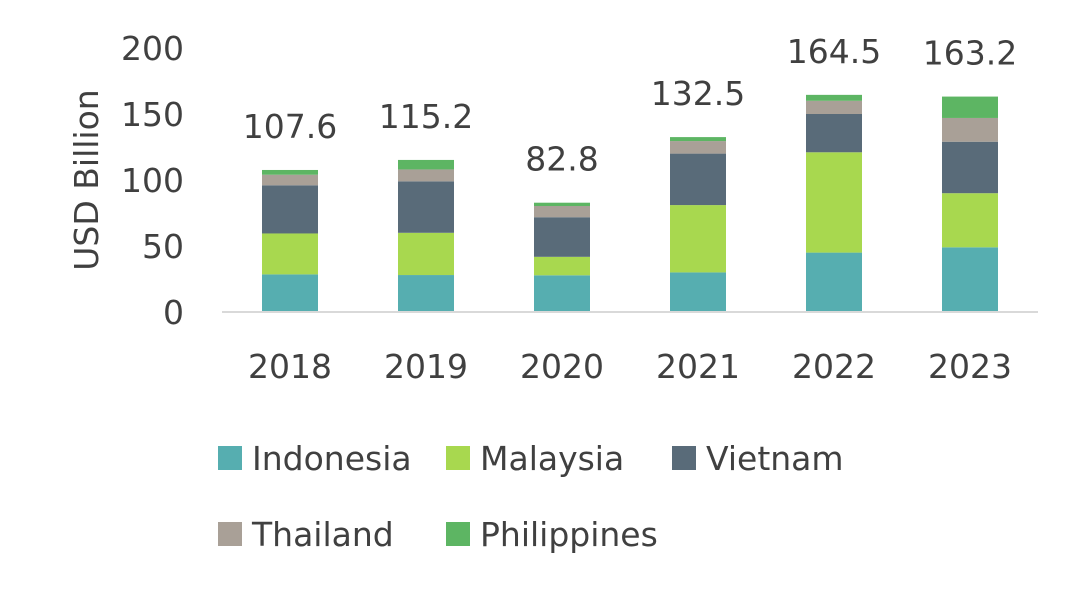 The height and width of the screenshot is (599, 1089). I want to click on y-axis-label: USD Billion, so click(86, 179).